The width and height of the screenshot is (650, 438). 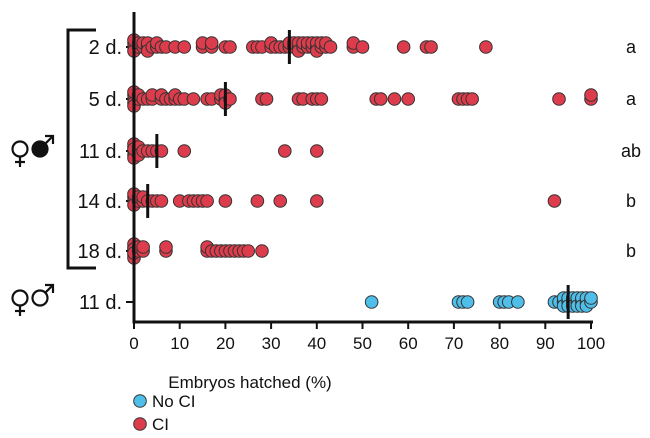 What do you see at coordinates (362, 343) in the screenshot?
I see `x-tick-label: 50` at bounding box center [362, 343].